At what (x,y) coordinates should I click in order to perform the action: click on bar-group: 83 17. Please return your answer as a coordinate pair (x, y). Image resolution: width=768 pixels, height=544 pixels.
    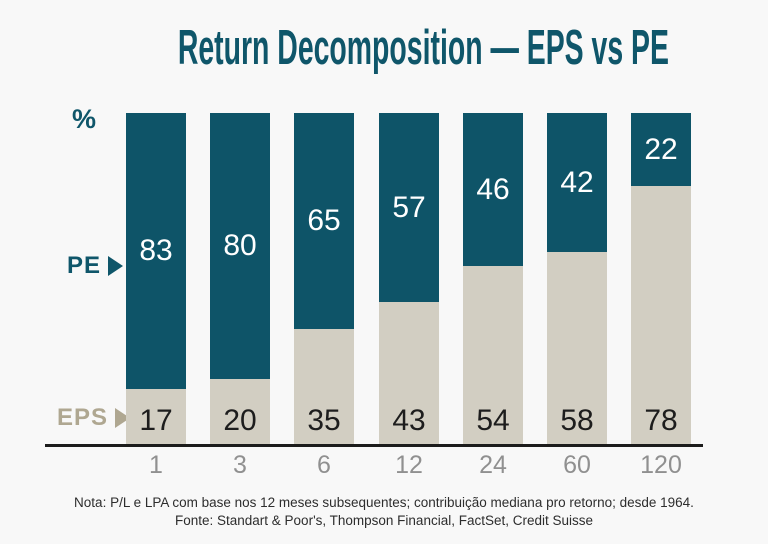
    Looking at the image, I should click on (156, 279).